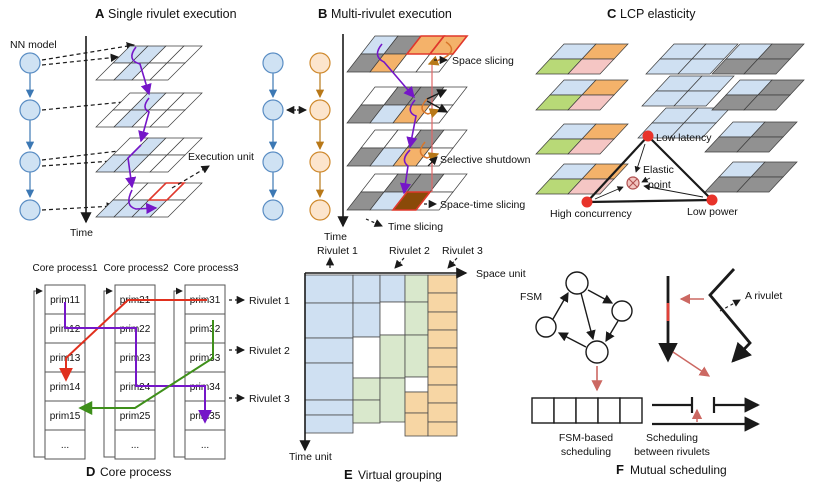  What do you see at coordinates (136, 361) in the screenshot?
I see `rivulet-routes-d` at bounding box center [136, 361].